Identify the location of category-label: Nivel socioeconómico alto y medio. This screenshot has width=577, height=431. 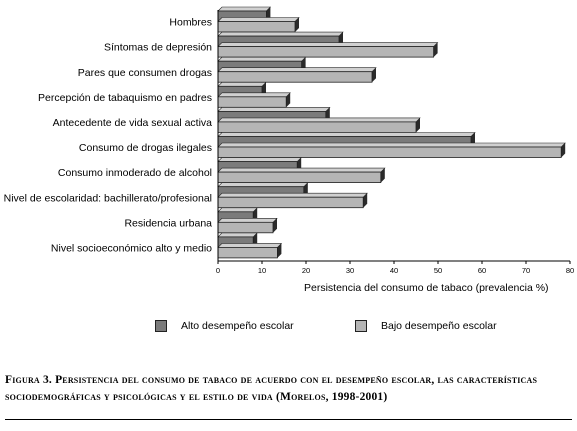
(131, 248).